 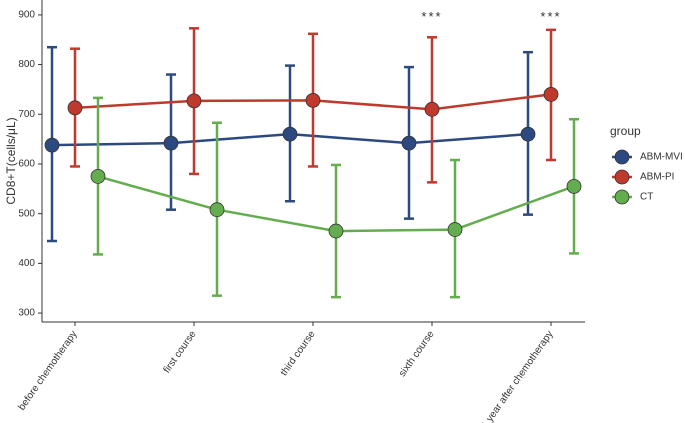 I want to click on y-tick-label: 500, so click(x=26, y=213).